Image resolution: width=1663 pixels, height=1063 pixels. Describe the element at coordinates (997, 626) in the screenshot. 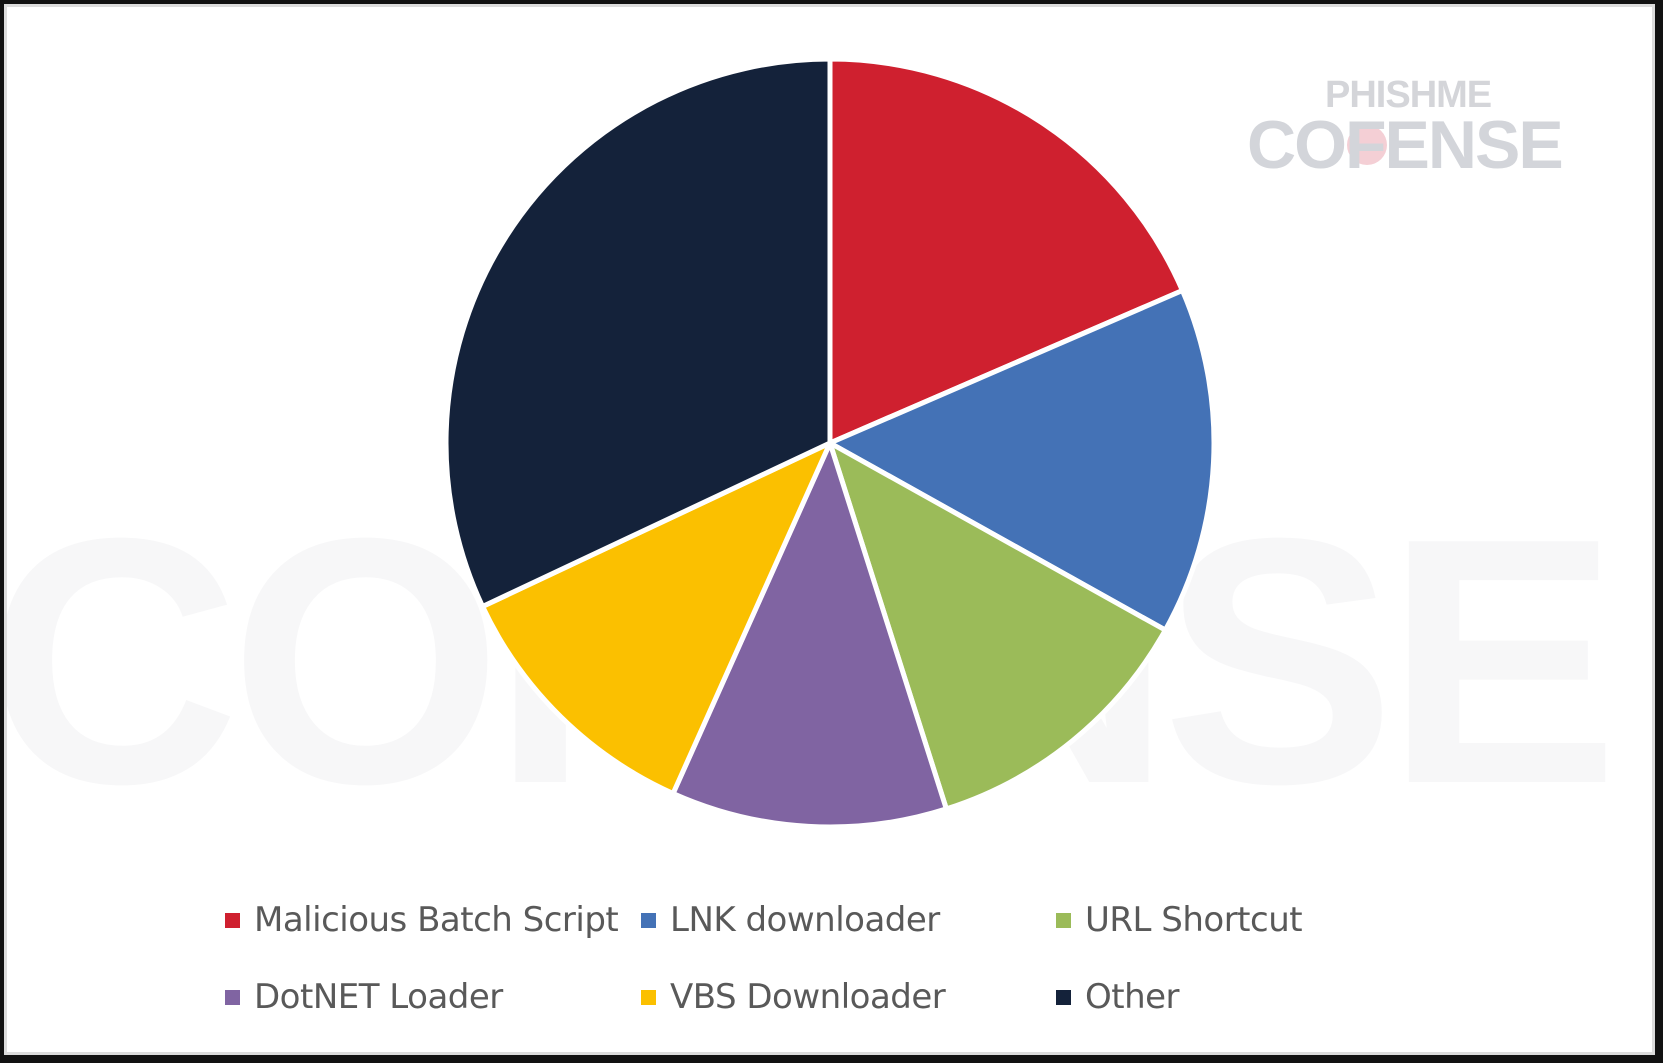

I see `pie-slice-url-shortcut` at that location.